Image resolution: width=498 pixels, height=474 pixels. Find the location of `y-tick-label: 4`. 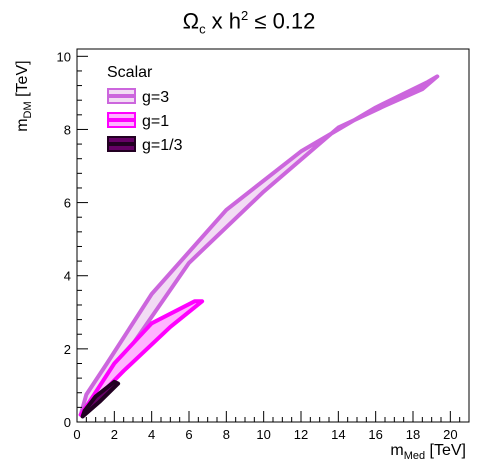

y-tick-label: 4 is located at coordinates (67, 276).